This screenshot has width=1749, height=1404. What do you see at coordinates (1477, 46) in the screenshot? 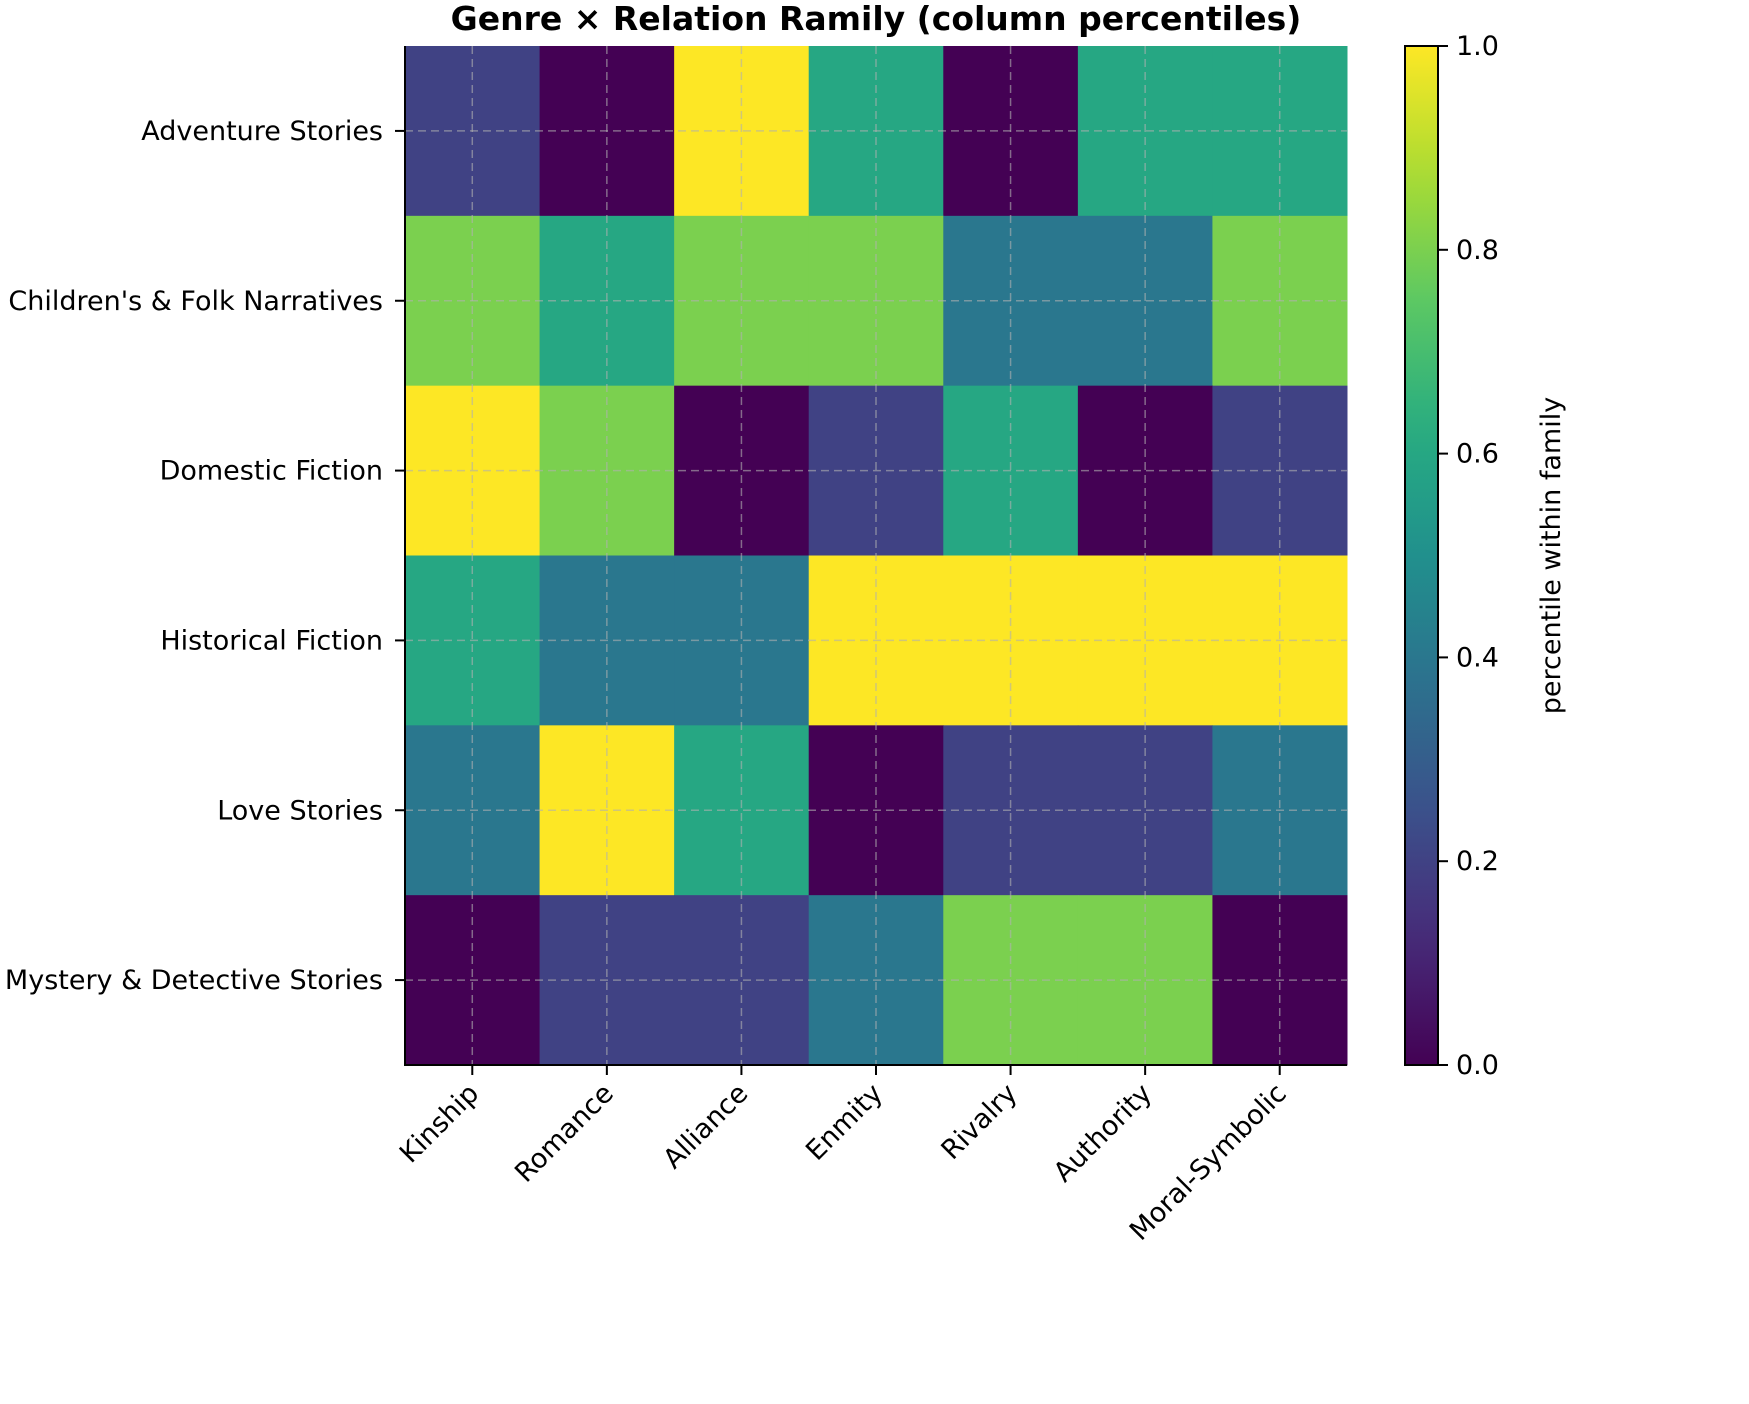
I see `colorbar-tick-label: 1.0` at bounding box center [1477, 46].